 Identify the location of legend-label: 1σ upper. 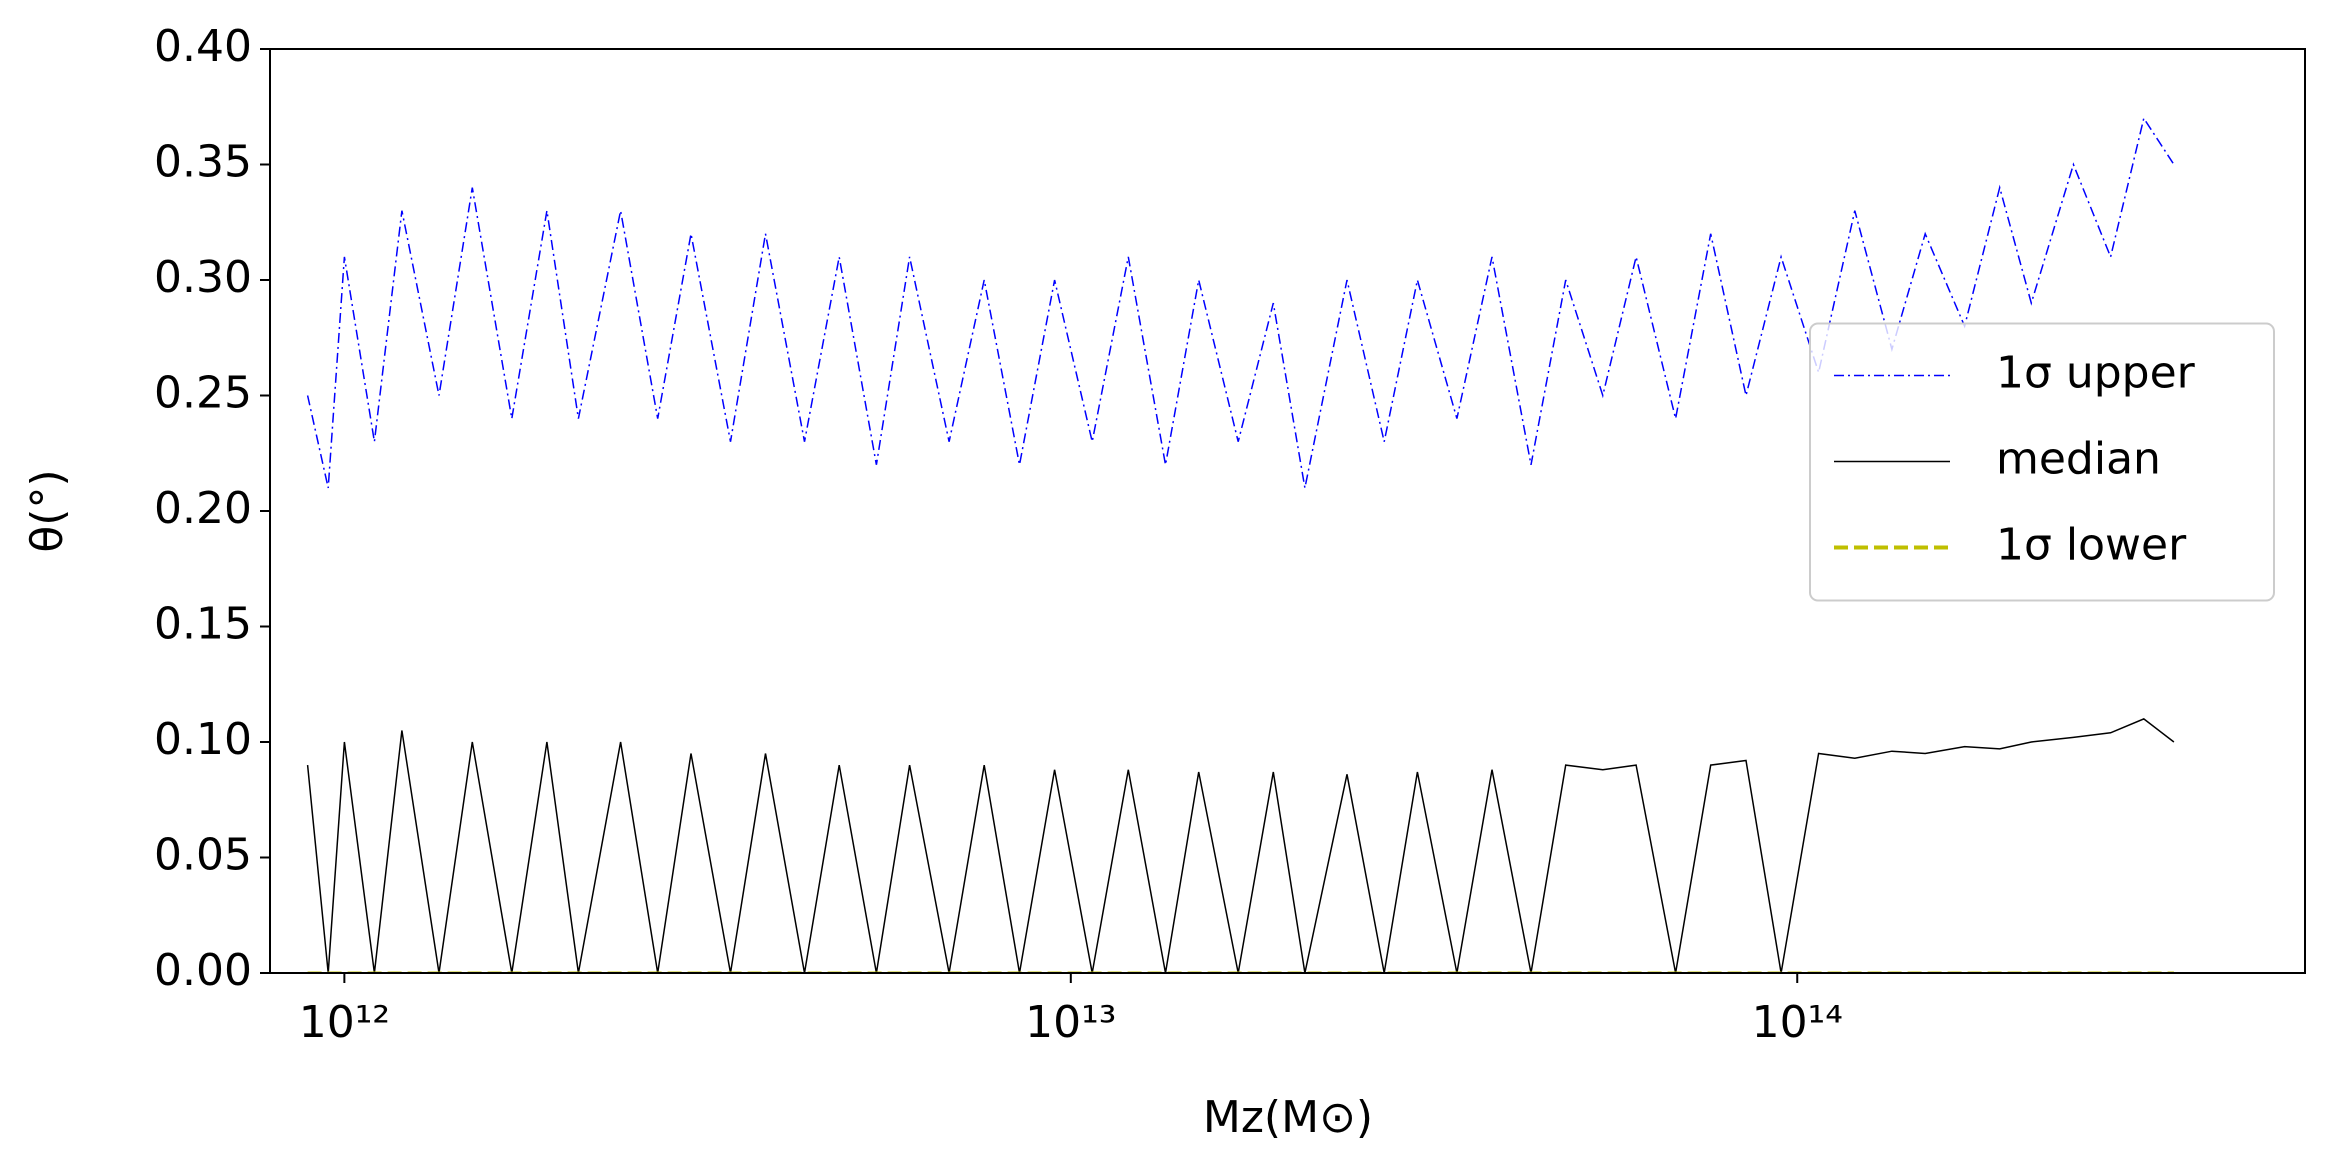
(2096, 373).